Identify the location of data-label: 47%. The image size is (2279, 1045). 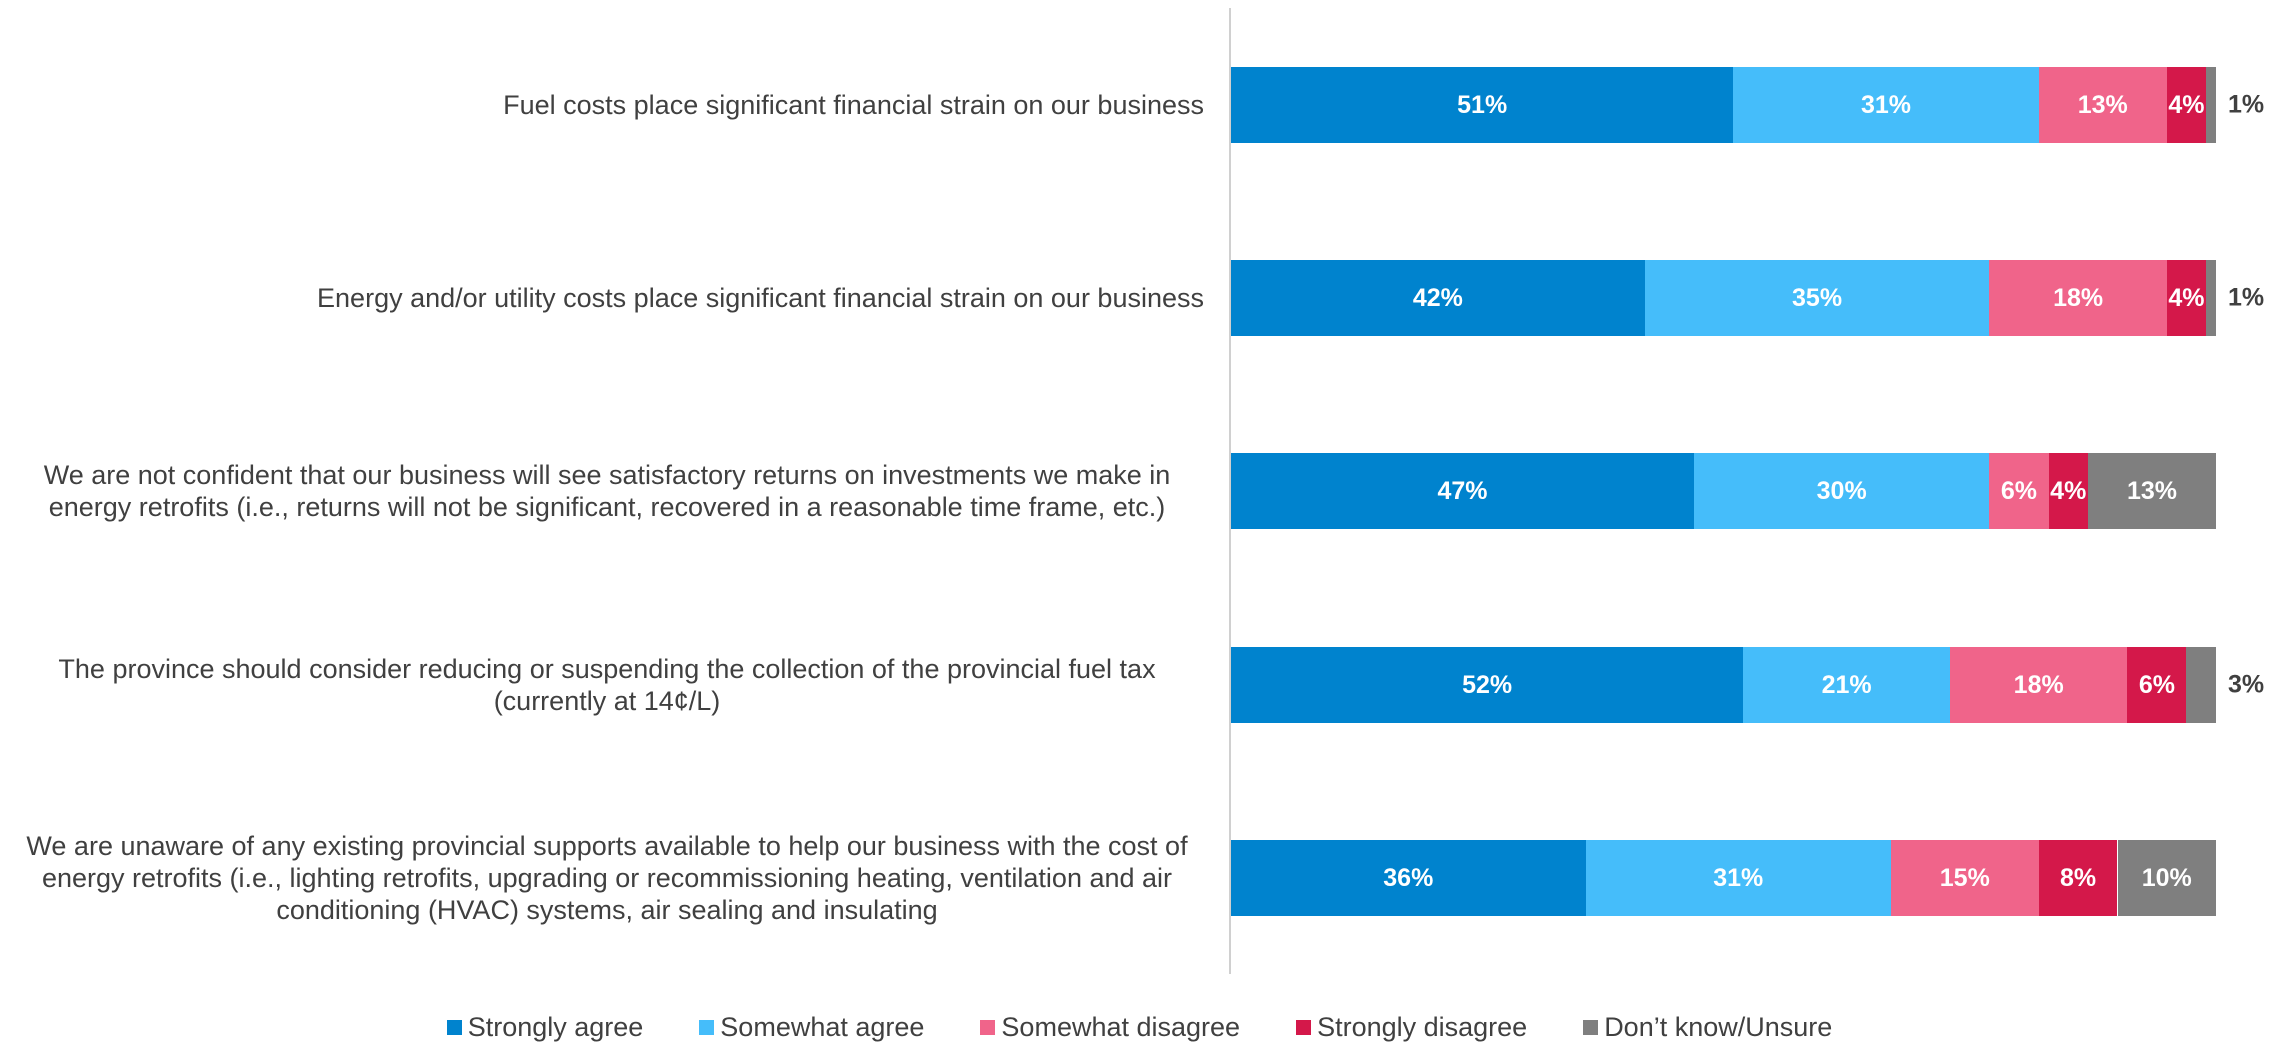
(1462, 490).